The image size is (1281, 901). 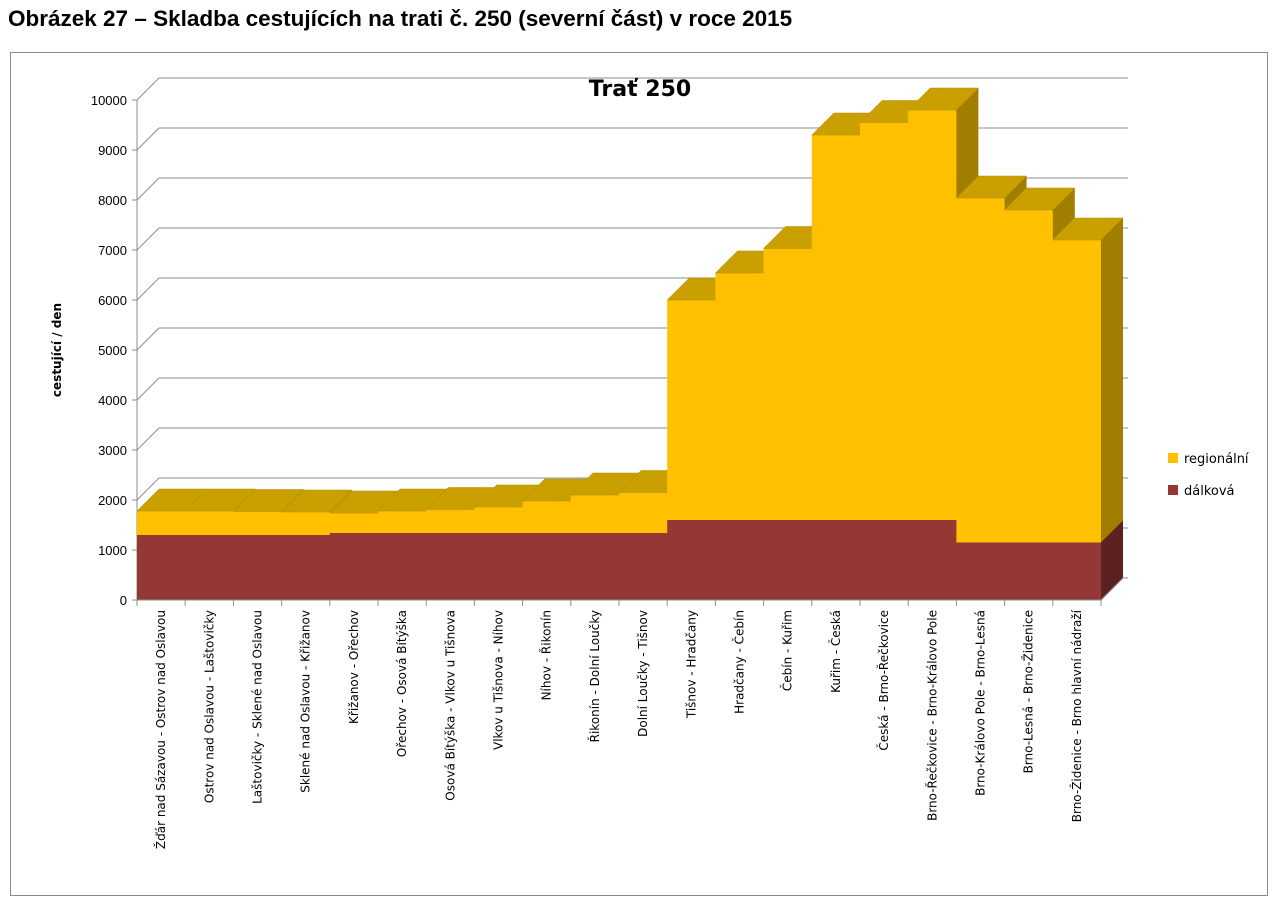 I want to click on y-tick-label: 8000, so click(x=112, y=200).